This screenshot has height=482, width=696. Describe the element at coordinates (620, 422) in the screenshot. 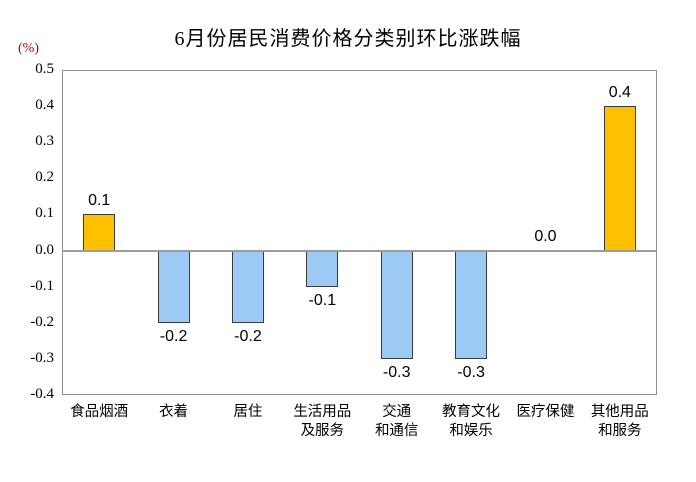

I see `x-axis-label-其他用品和服务: 其他用品 和服务` at that location.